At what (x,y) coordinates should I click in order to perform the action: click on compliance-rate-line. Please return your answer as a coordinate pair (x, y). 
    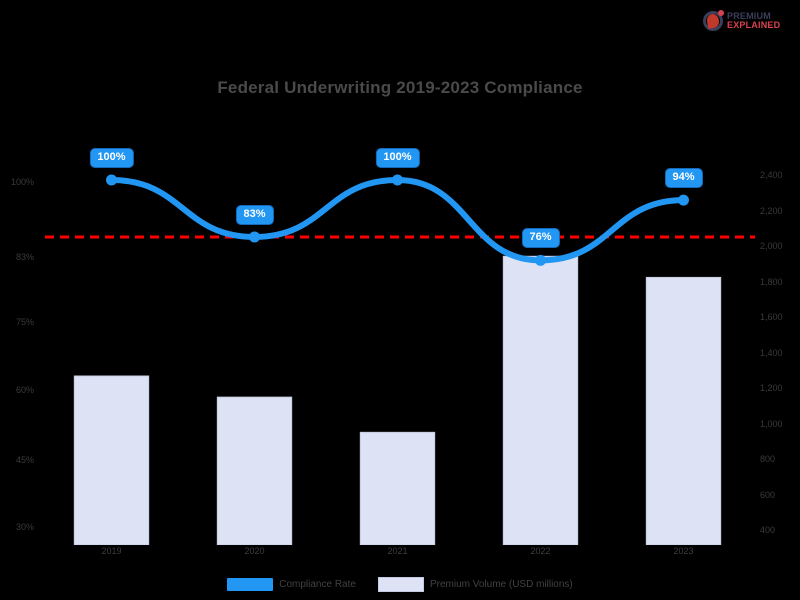
    Looking at the image, I should click on (397, 220).